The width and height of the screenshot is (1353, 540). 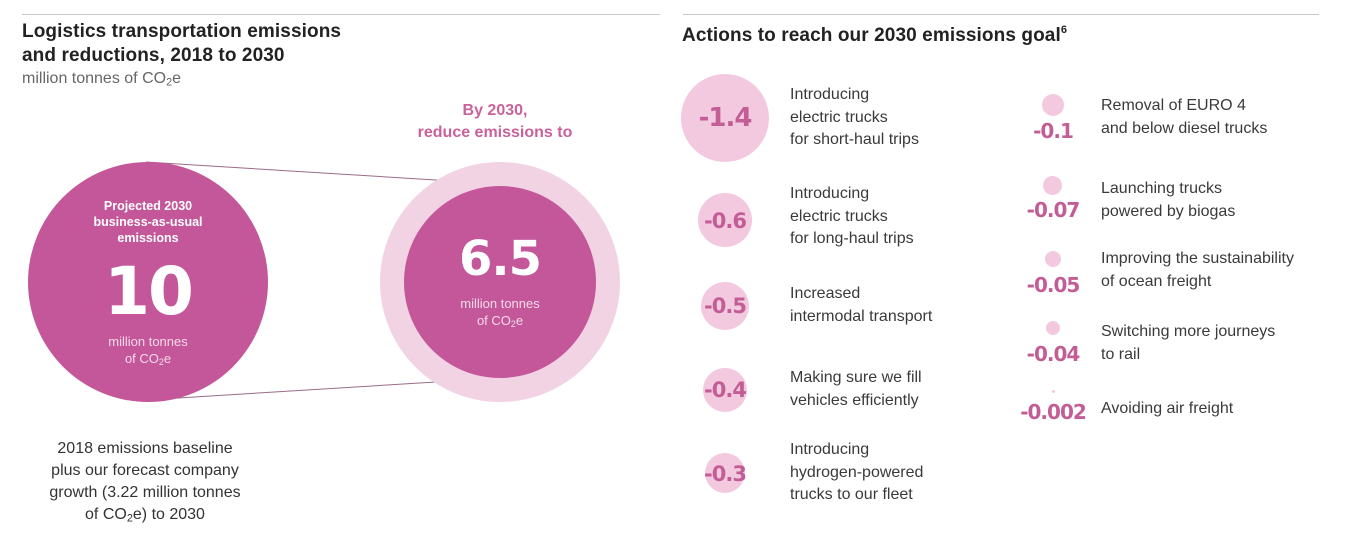 What do you see at coordinates (148, 238) in the screenshot?
I see `bau-label-line3: emissions` at bounding box center [148, 238].